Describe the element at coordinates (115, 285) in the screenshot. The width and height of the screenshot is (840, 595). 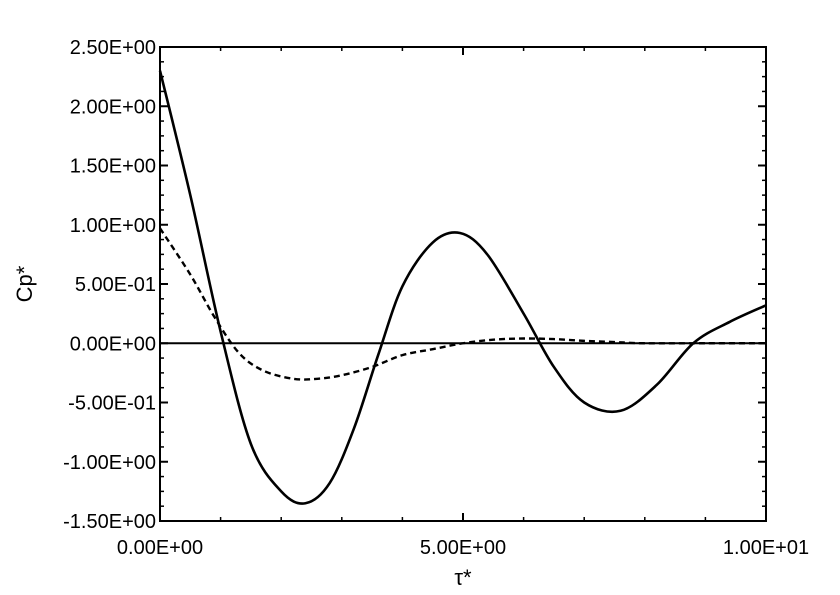
I see `y-tick-label: 5.00E-01` at that location.